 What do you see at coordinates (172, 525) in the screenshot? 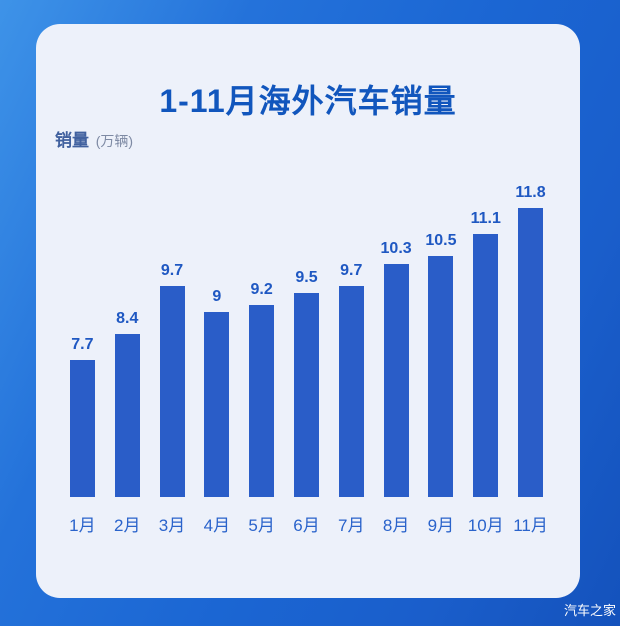
I see `x-axis-tick-label: 3月` at bounding box center [172, 525].